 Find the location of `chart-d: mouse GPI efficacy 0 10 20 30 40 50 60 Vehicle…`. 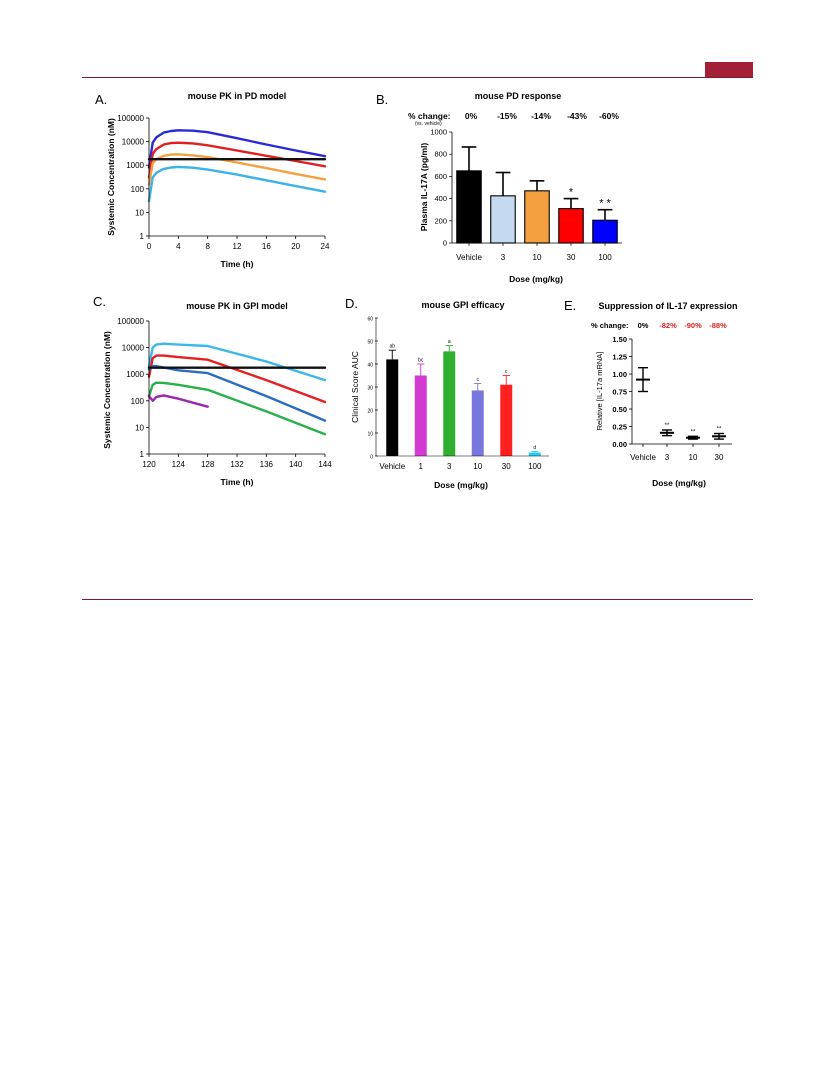

chart-d: mouse GPI efficacy 0 10 20 30 40 50 60 Vehicle… is located at coordinates (449, 395).